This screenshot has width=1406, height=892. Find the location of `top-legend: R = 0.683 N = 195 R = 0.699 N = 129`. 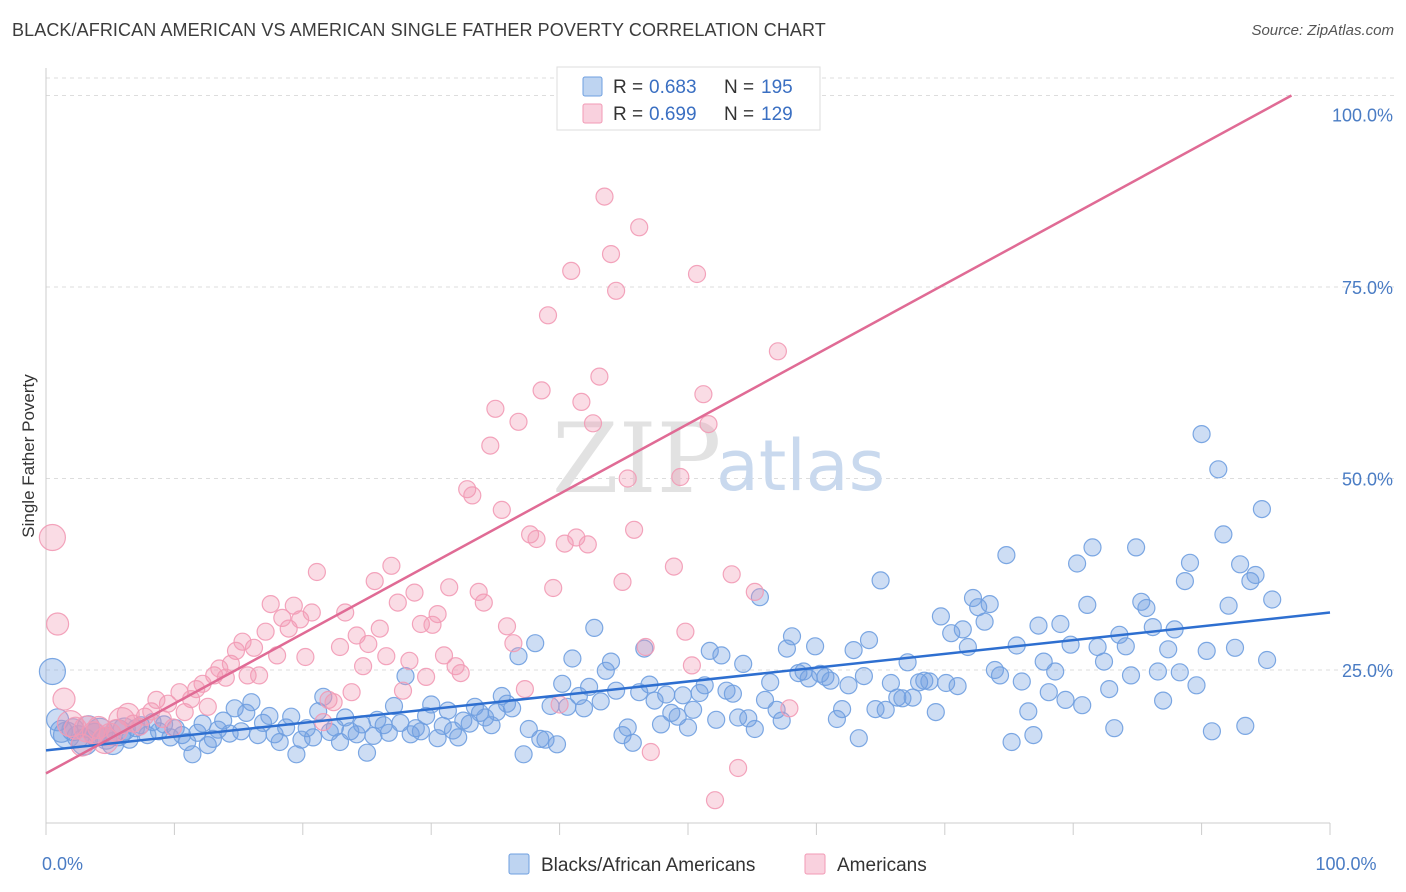

top-legend: R = 0.683 N = 195 R = 0.699 N = 129 is located at coordinates (688, 98).